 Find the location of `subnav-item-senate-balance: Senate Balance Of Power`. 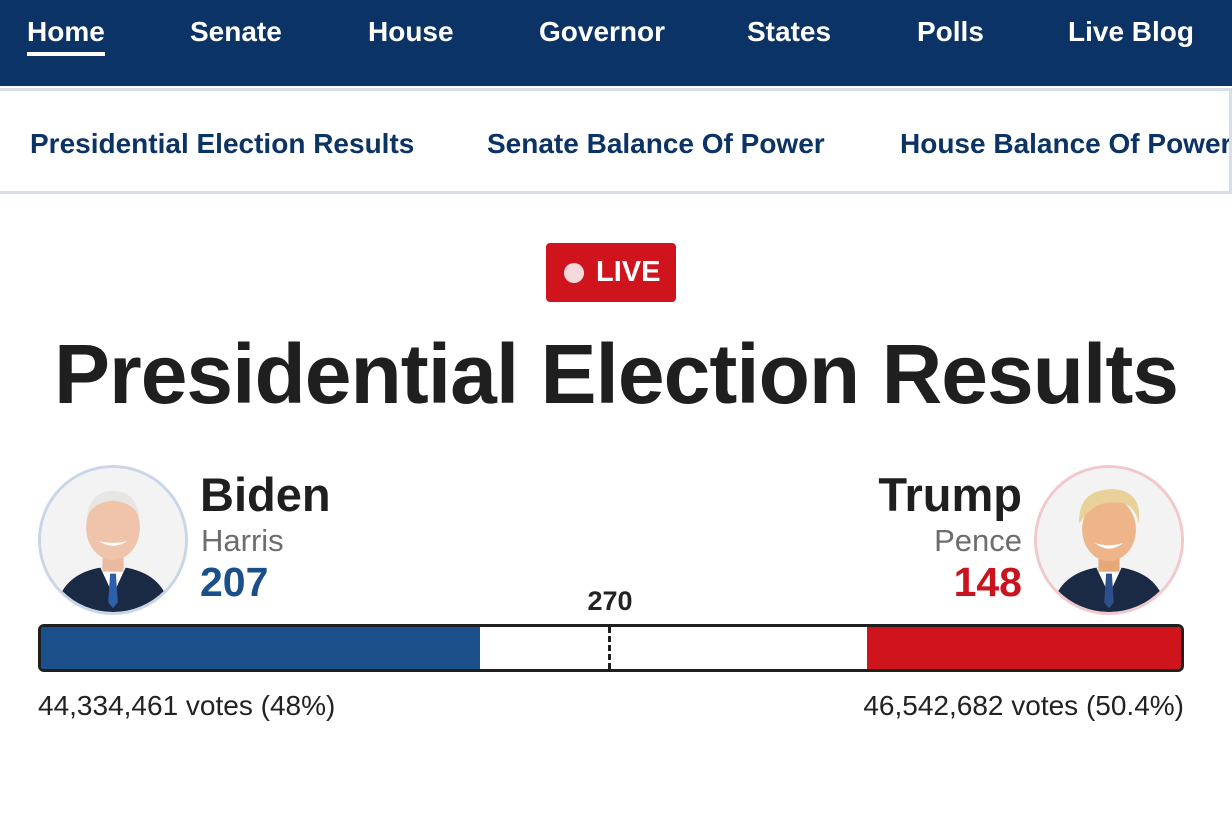

subnav-item-senate-balance: Senate Balance Of Power is located at coordinates (656, 143).